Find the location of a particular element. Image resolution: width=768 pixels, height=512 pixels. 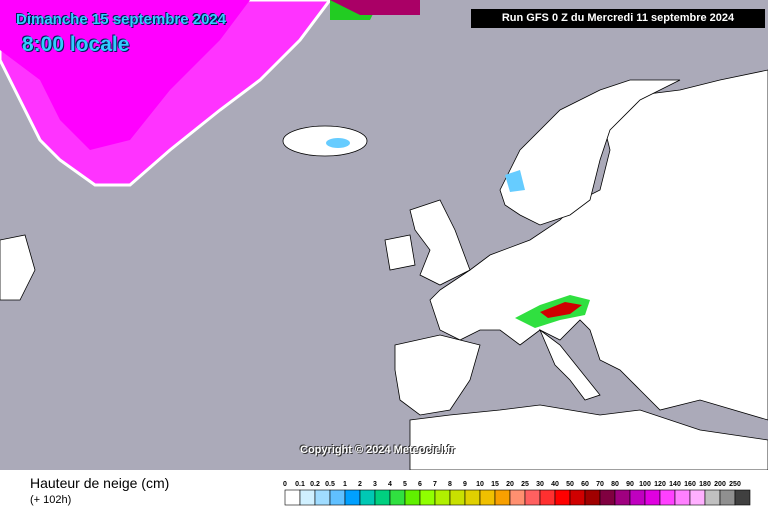

legend-label: 0.1 is located at coordinates (300, 484).